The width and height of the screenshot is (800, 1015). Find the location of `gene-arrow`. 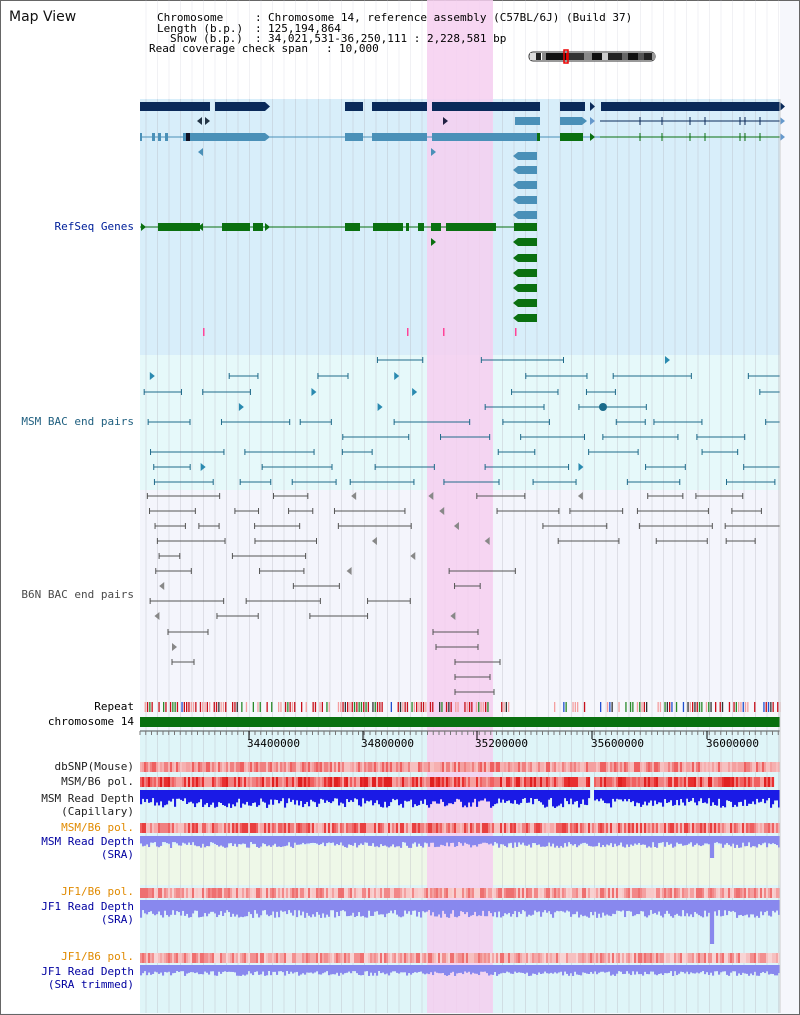

gene-arrow is located at coordinates (157, 616).